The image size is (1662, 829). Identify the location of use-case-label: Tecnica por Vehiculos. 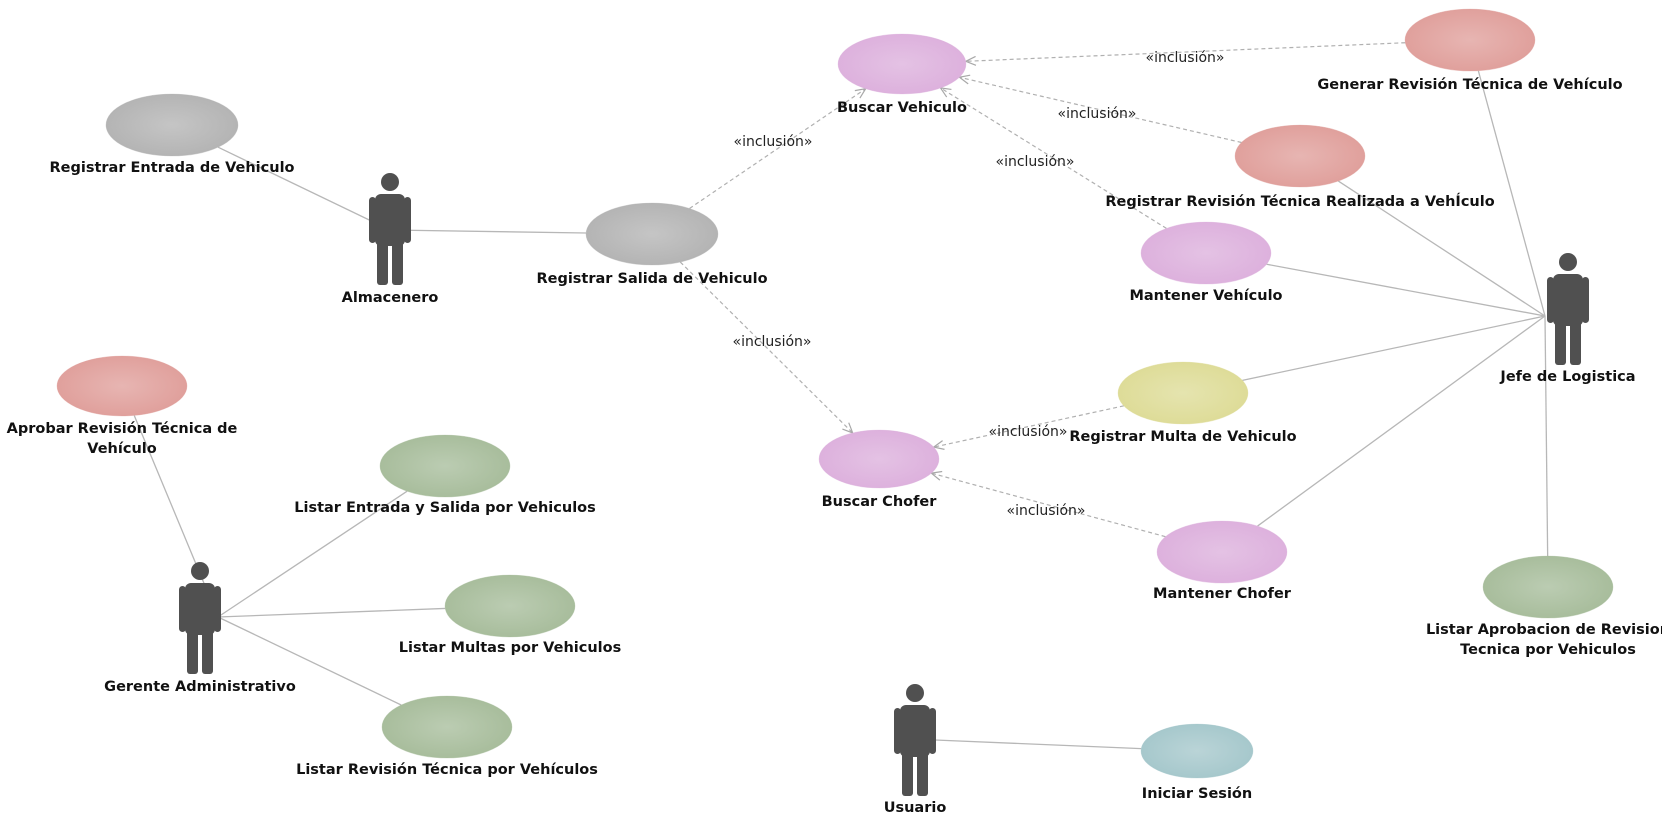
(1548, 650).